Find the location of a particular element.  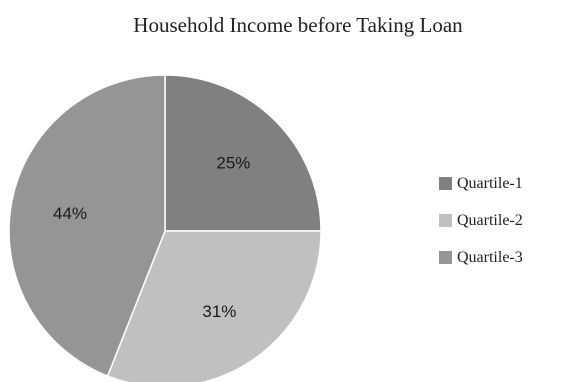

legend-label-quartile-3: Quartile-3 is located at coordinates (490, 257).